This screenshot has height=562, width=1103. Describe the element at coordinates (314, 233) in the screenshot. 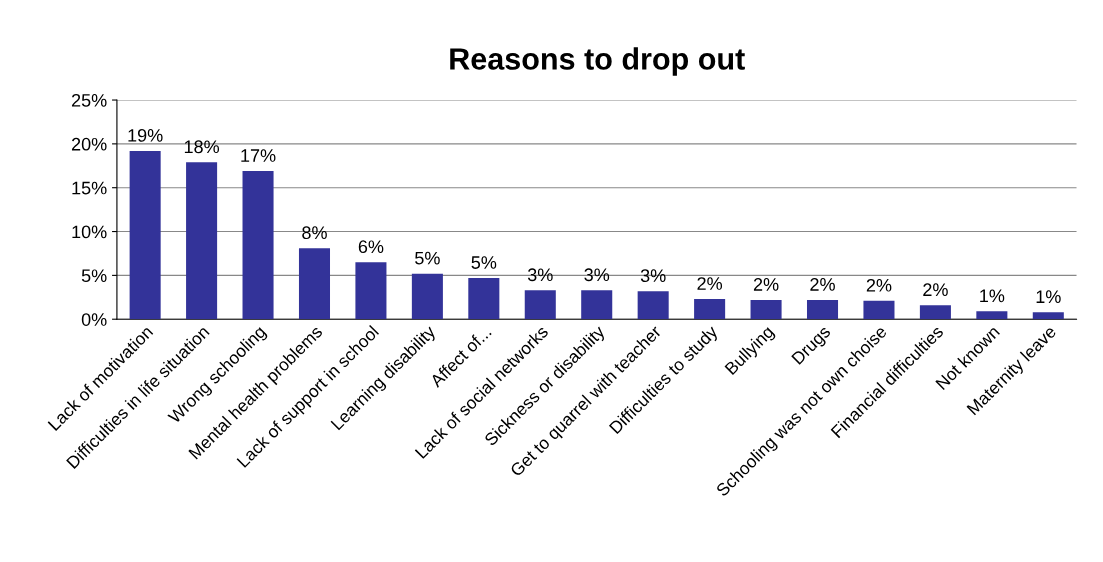

I see `data-label: 8%` at that location.